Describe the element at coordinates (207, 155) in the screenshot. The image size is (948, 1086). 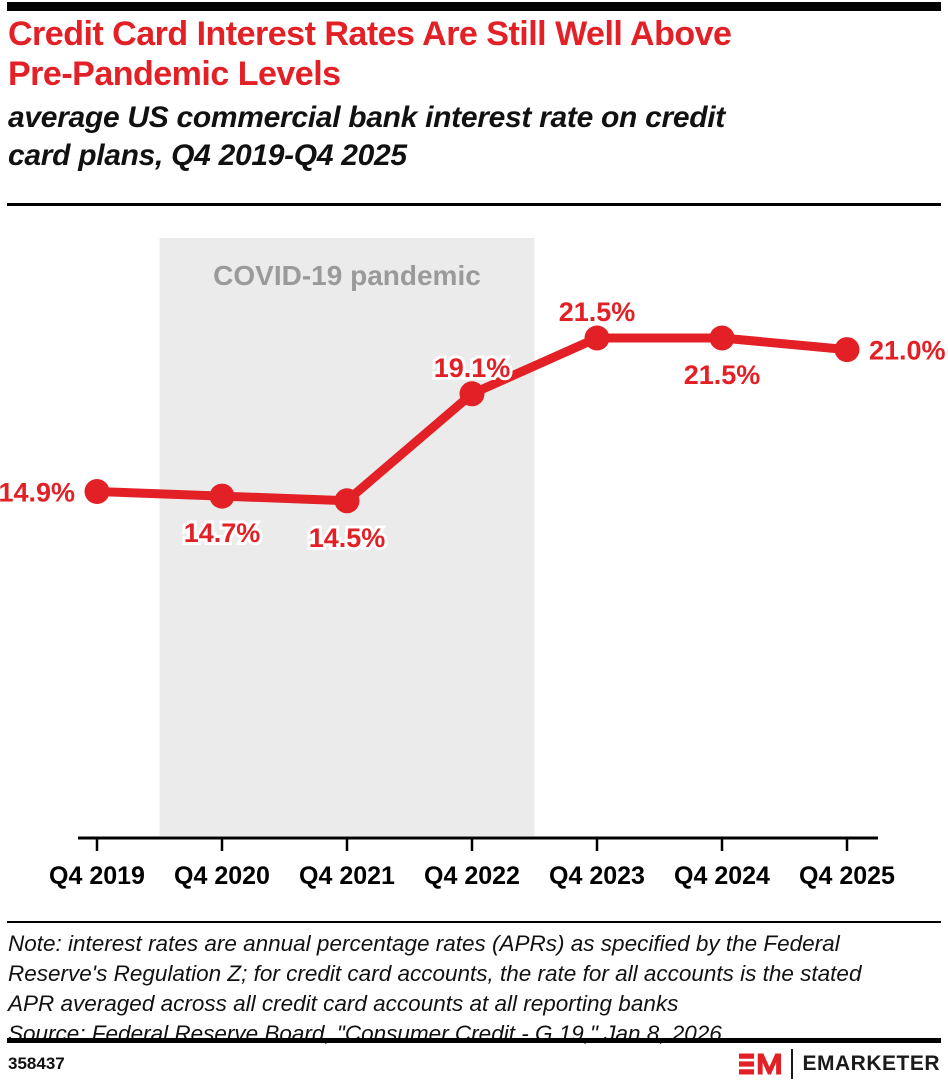
I see `text-line: card plans, Q4 2019-Q4 2025` at that location.